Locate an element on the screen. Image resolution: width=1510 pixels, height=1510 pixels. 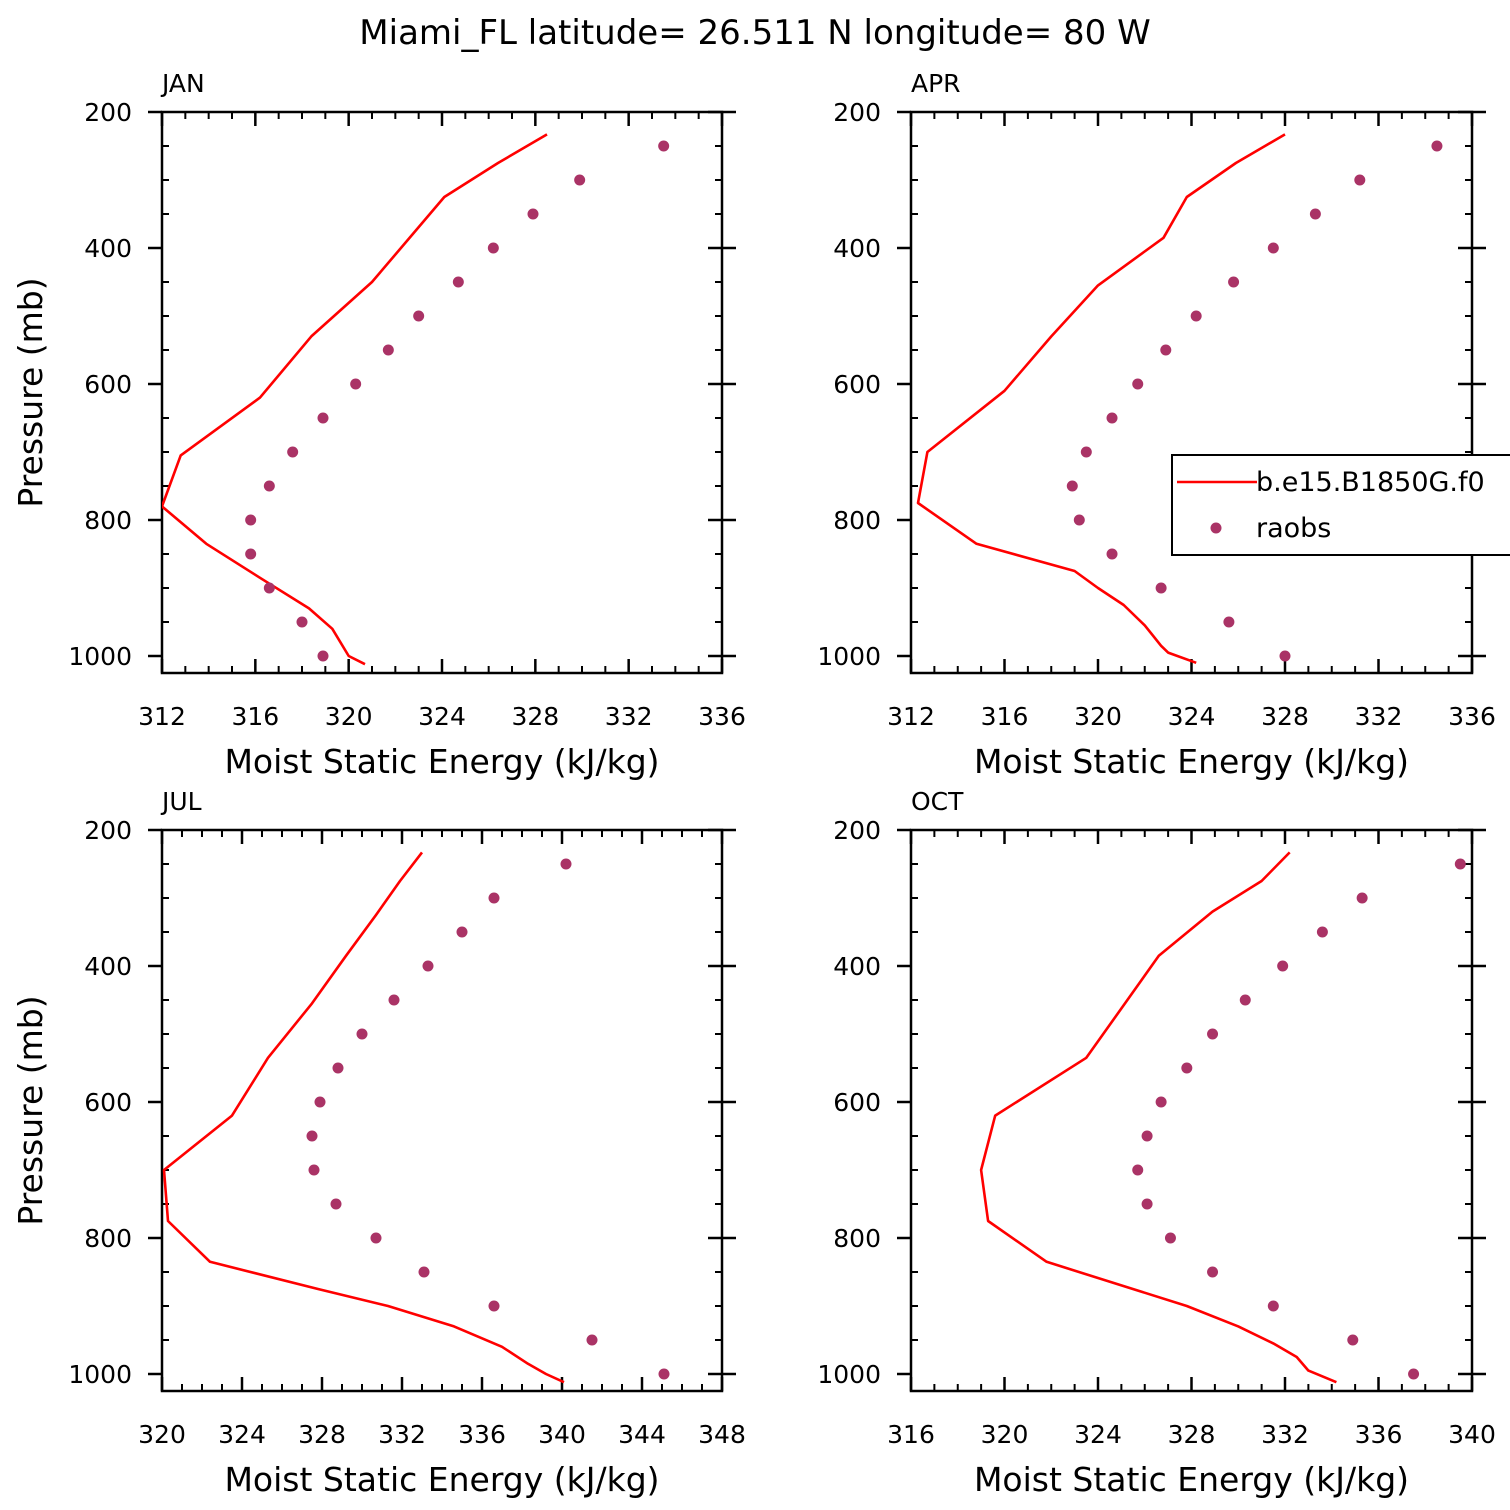
legend: b.e15.B1850G.f0 raobs is located at coordinates (1340, 505).